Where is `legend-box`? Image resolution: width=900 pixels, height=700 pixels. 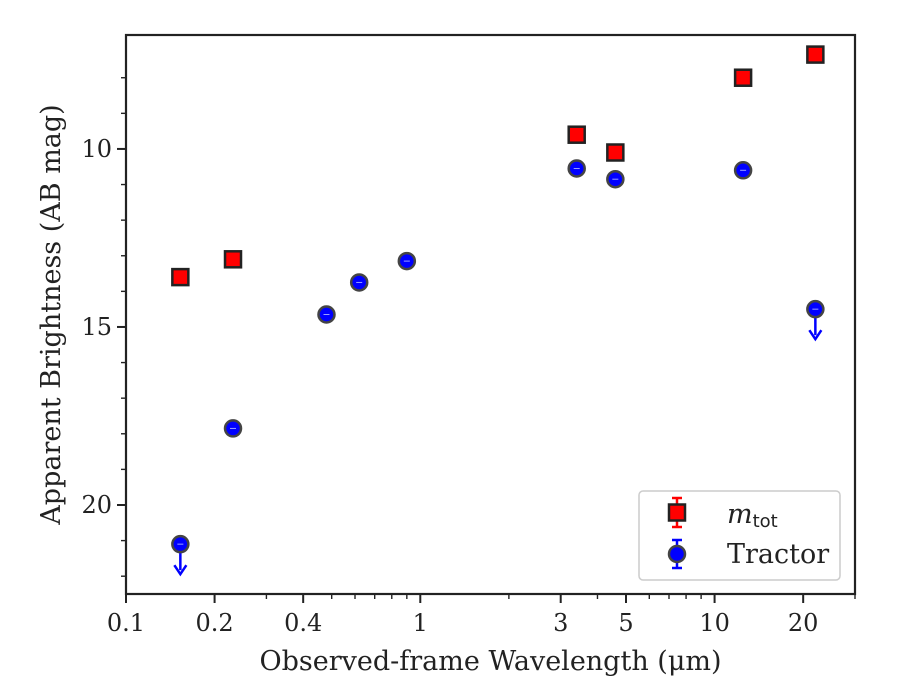 legend-box is located at coordinates (739, 535).